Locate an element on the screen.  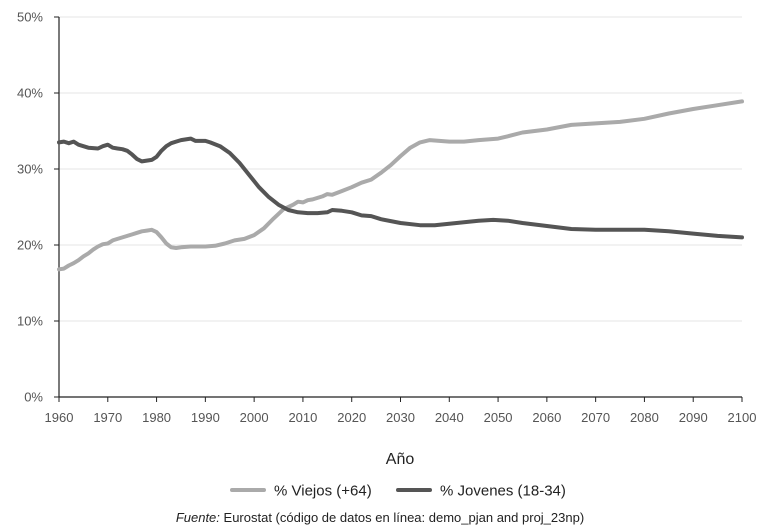
y-tick-label: 0% is located at coordinates (33, 397).